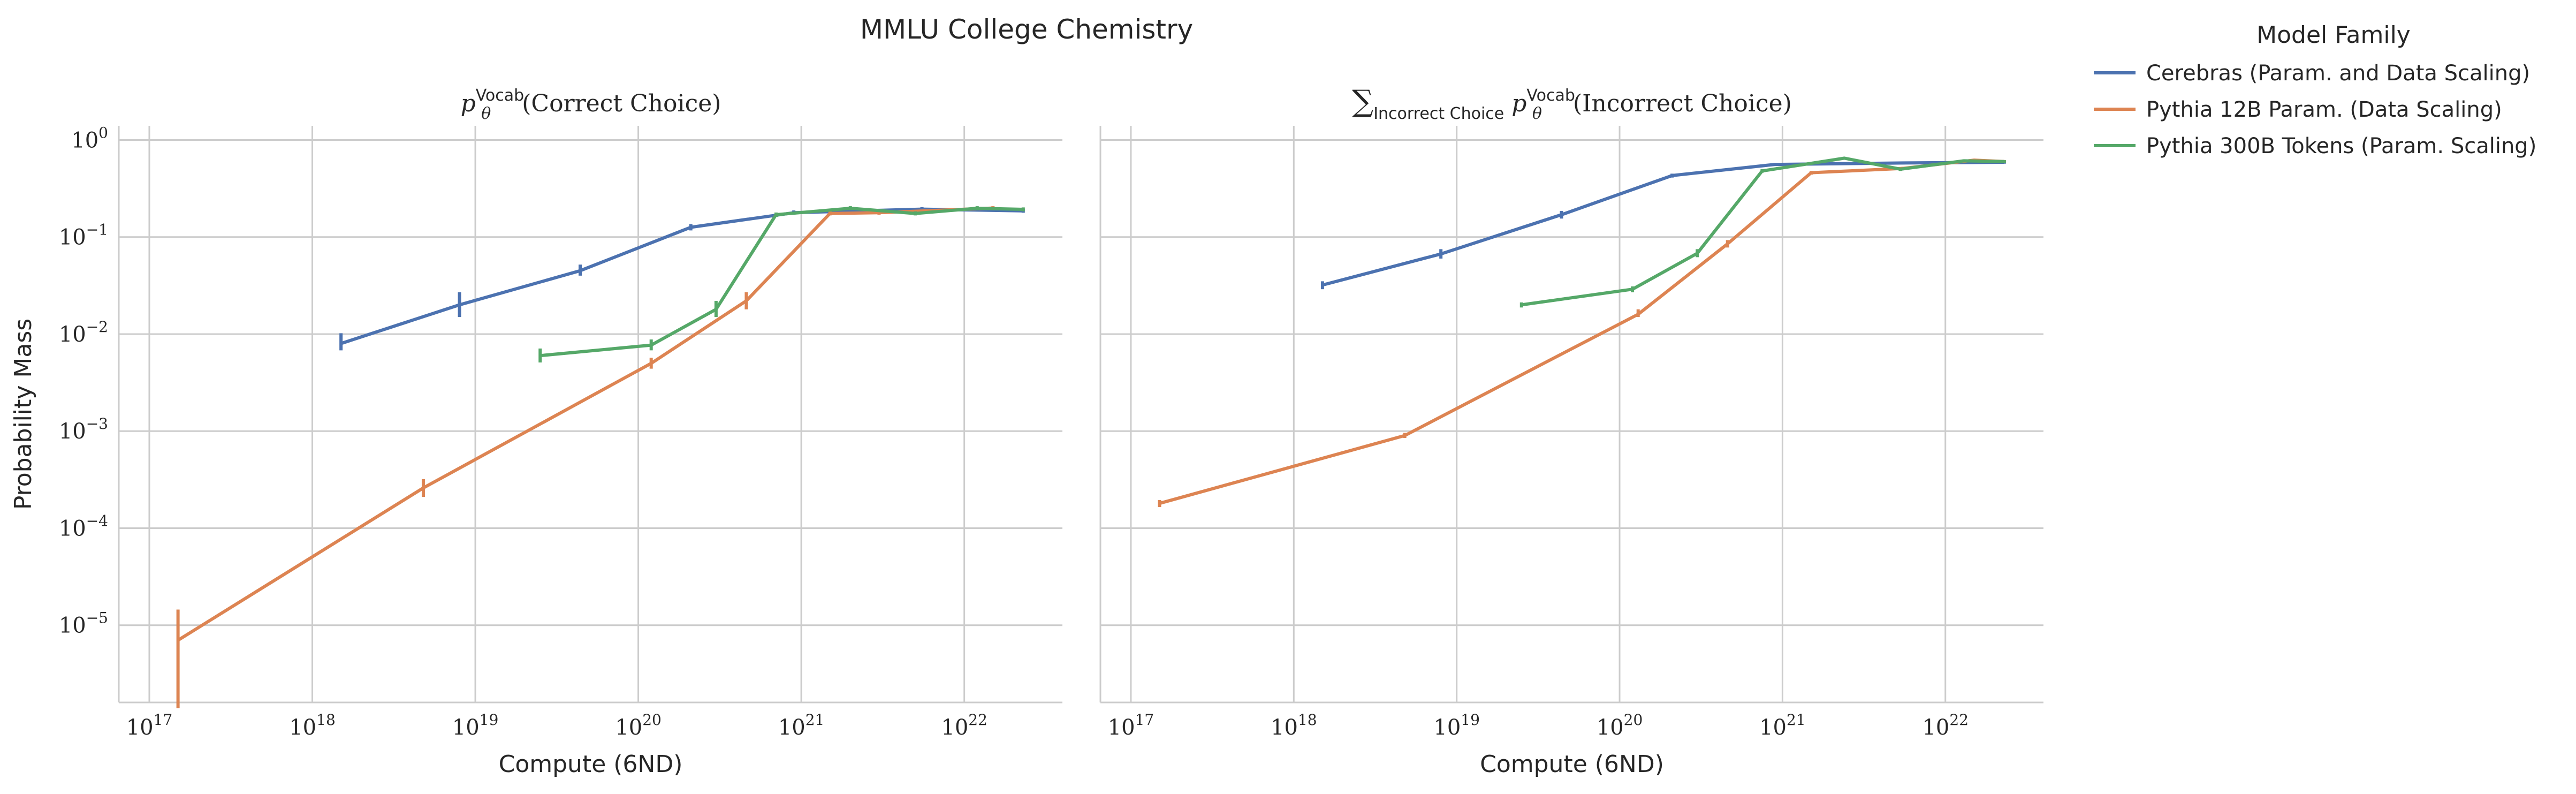 This screenshot has width=2576, height=794. I want to click on y-axis-label: Probability Mass, so click(23, 415).